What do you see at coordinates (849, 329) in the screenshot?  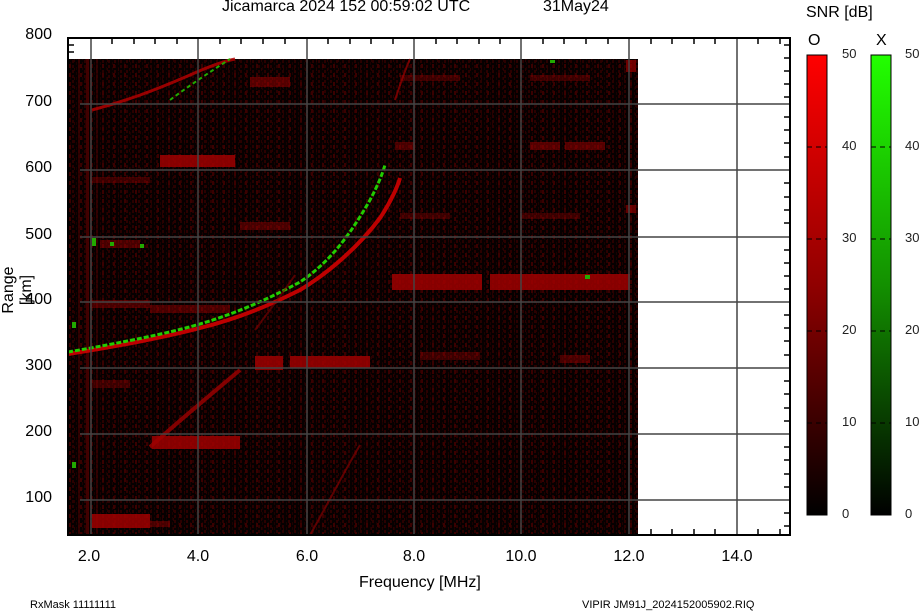 I see `cb-o-tick: 20` at bounding box center [849, 329].